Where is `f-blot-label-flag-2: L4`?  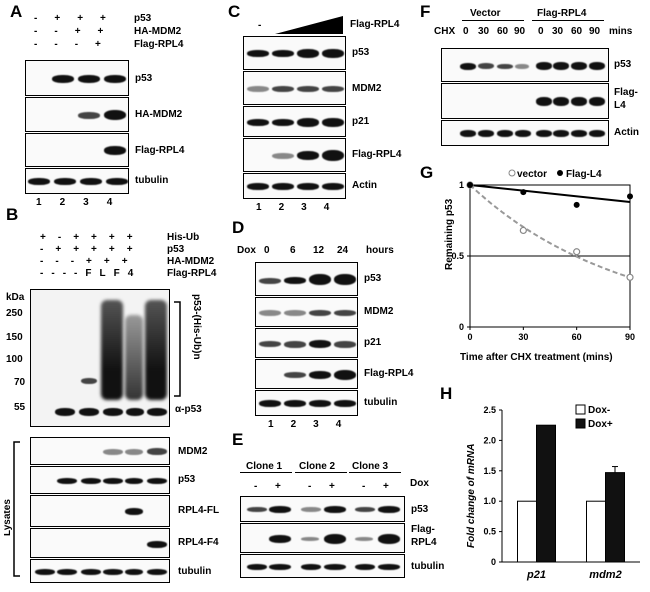
f-blot-label-flag-2: L4 is located at coordinates (620, 105).